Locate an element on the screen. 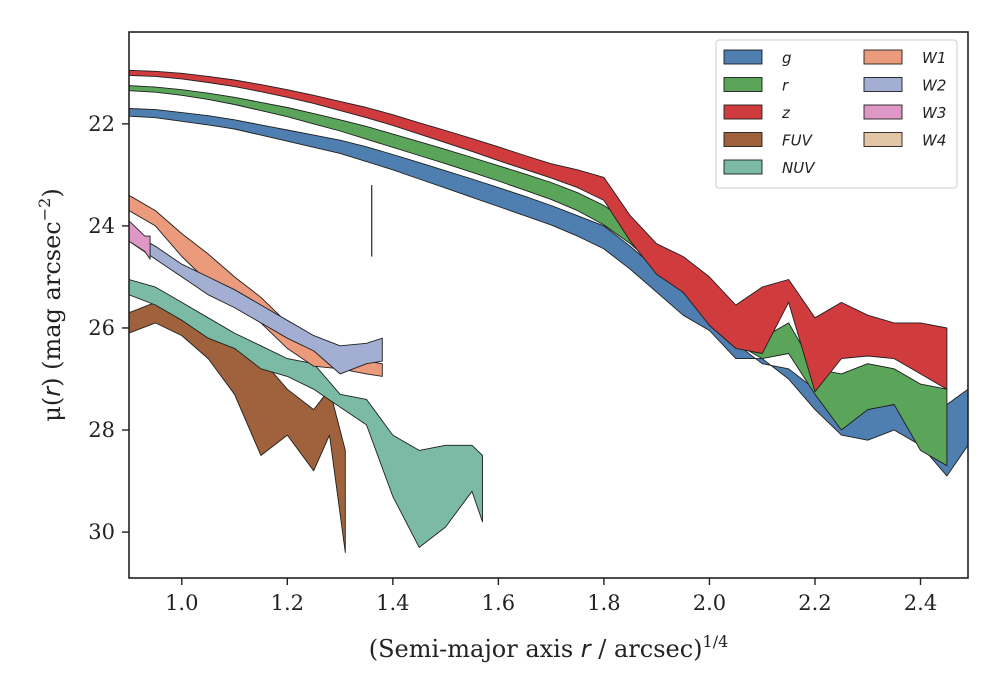 The image size is (1000, 700). legend-item-z: z is located at coordinates (757, 113).